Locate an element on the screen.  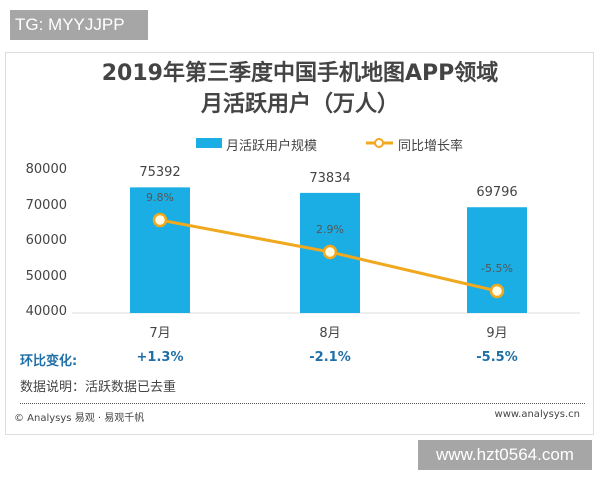
bar-7月 is located at coordinates (160, 250).